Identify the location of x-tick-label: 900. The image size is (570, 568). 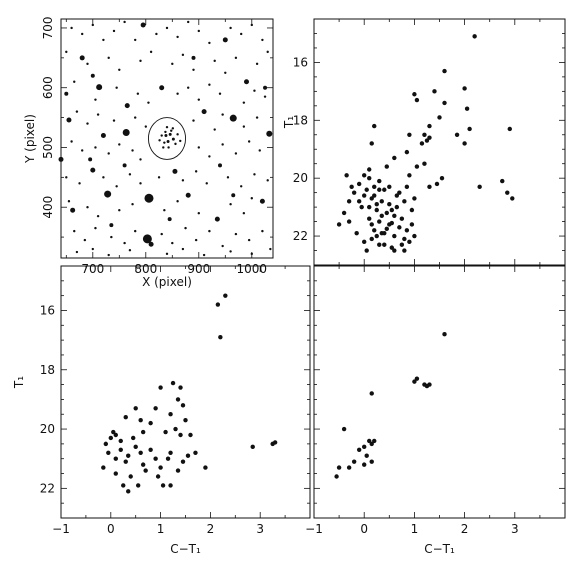
(198, 269).